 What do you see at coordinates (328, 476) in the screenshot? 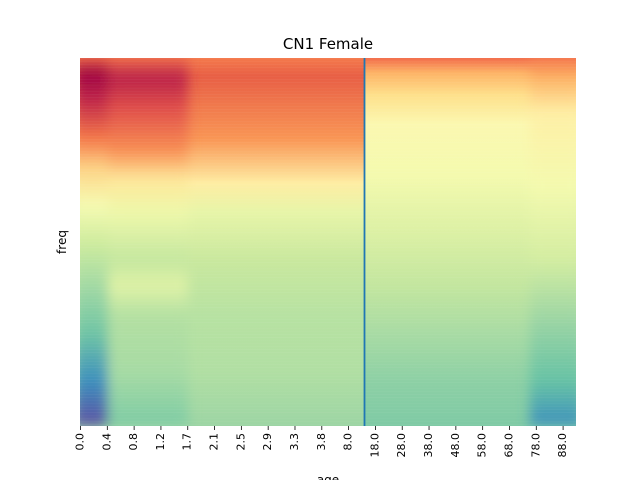
I see `x-axis-label: age` at bounding box center [328, 476].